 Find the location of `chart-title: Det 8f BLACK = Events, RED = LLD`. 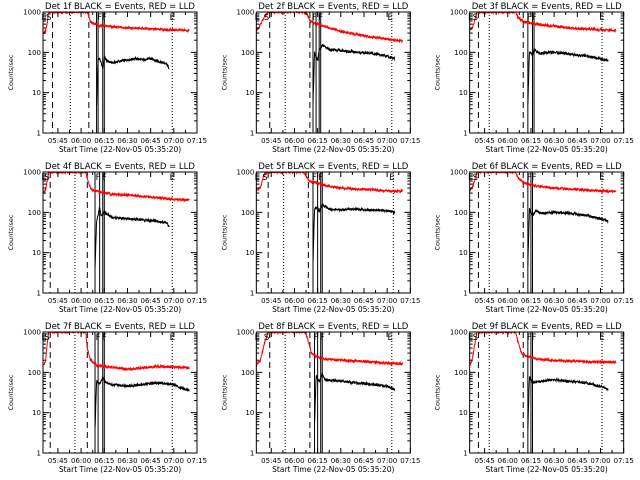

chart-title: Det 8f BLACK = Events, RED = LLD is located at coordinates (333, 327).